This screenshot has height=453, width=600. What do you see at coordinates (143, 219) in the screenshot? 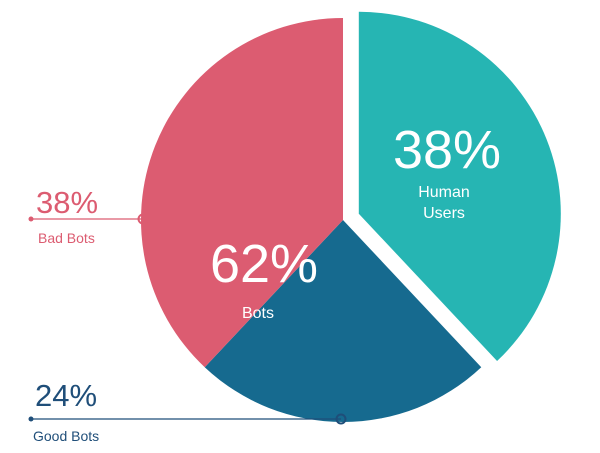
I see `bad-bots-callout-end-marker` at bounding box center [143, 219].